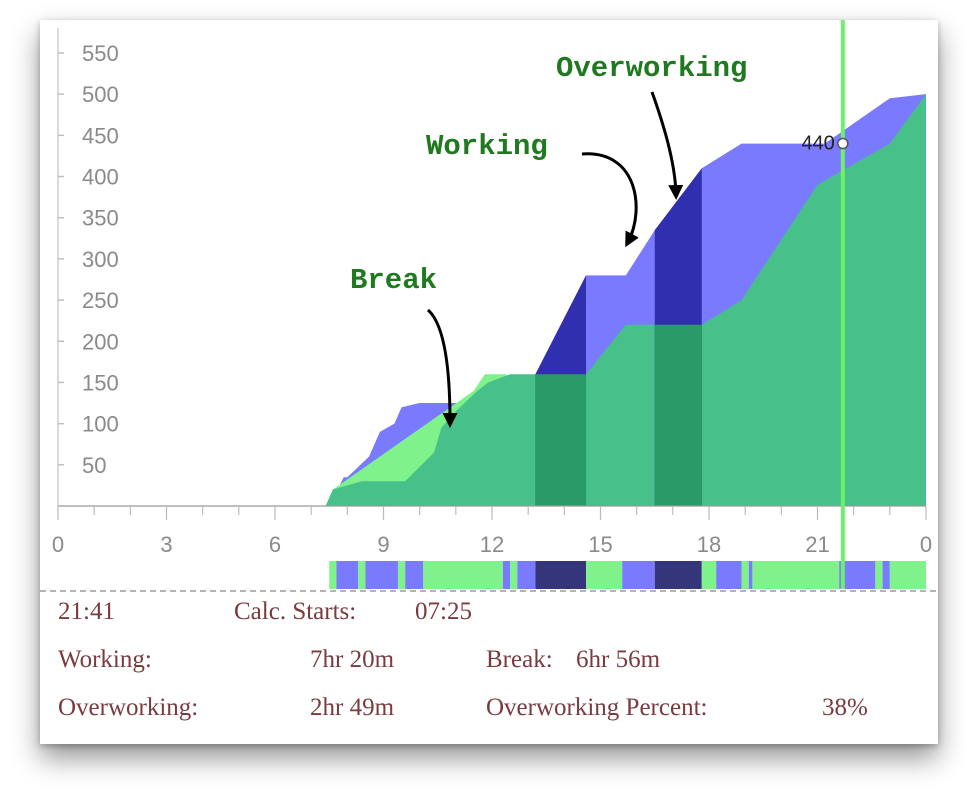 The width and height of the screenshot is (980, 806). Describe the element at coordinates (100, 94) in the screenshot. I see `y-tick-label-9: 500` at that location.